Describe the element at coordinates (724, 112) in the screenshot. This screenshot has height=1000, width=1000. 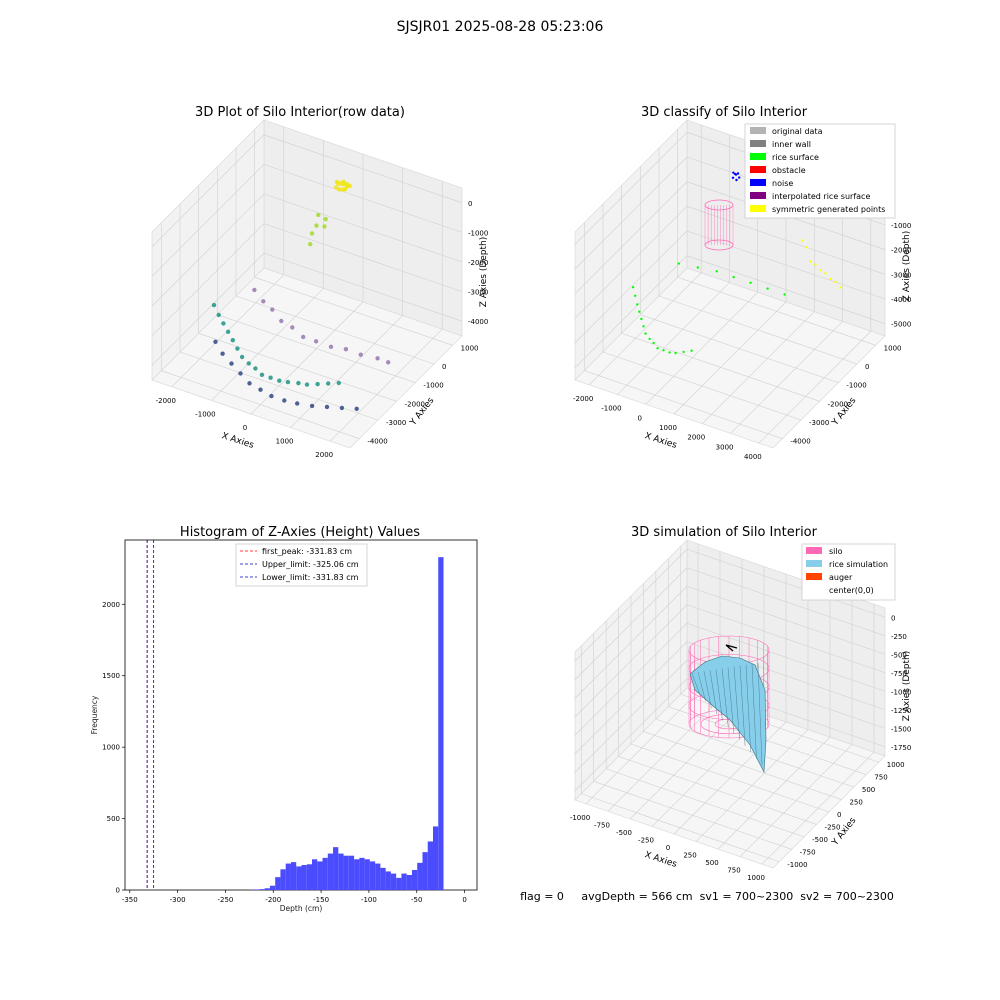
I see `panel2-title: 3D classify of Silo Interior` at that location.